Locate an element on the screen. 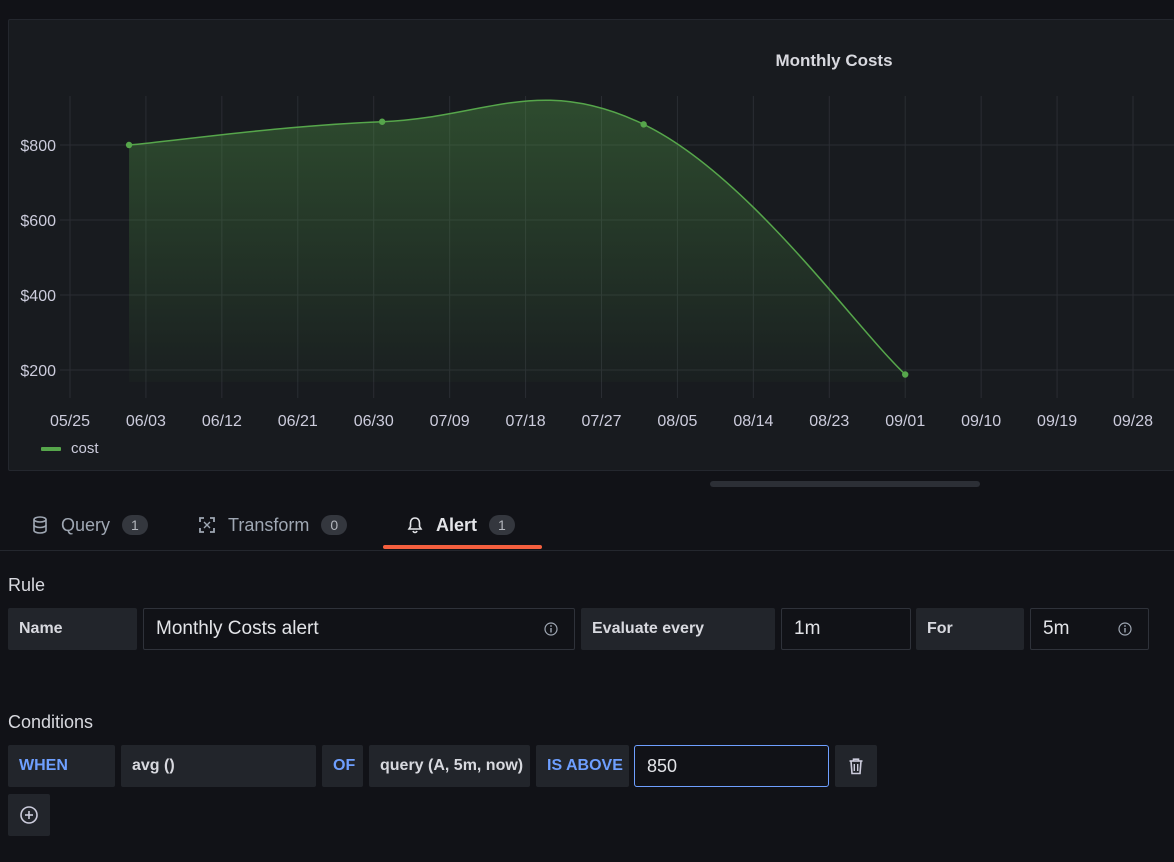 This screenshot has height=862, width=1174. plus-circle-icon is located at coordinates (29, 815).